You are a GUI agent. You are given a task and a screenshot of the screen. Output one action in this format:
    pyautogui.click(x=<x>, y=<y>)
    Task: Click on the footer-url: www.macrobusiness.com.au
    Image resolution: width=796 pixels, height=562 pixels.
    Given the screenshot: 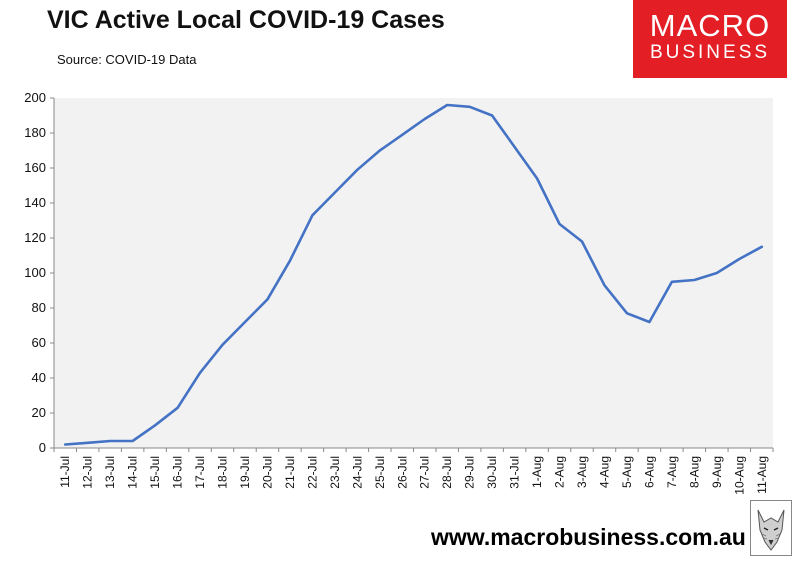 What is the action you would take?
    pyautogui.click(x=588, y=537)
    